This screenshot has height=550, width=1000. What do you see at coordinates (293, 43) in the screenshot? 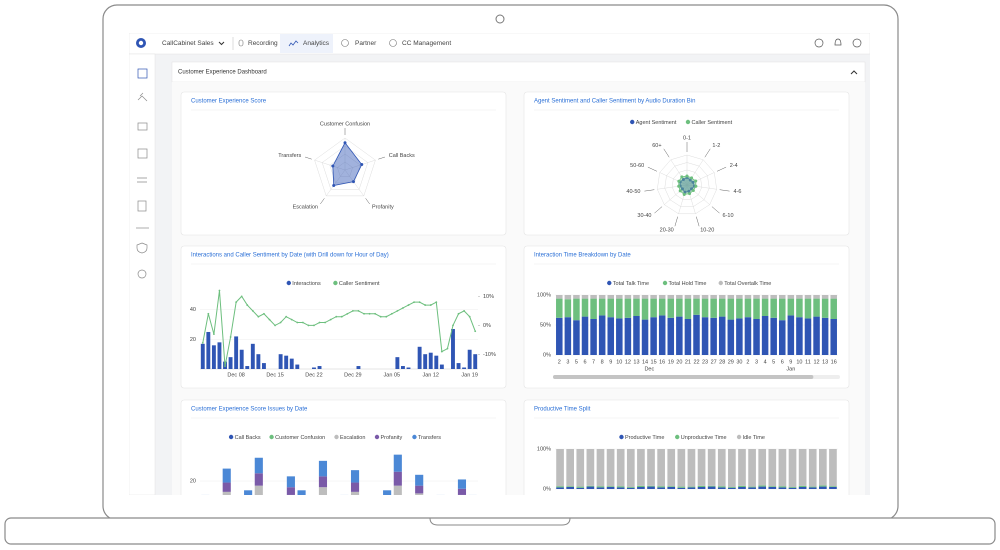
I see `tab-icon` at bounding box center [293, 43].